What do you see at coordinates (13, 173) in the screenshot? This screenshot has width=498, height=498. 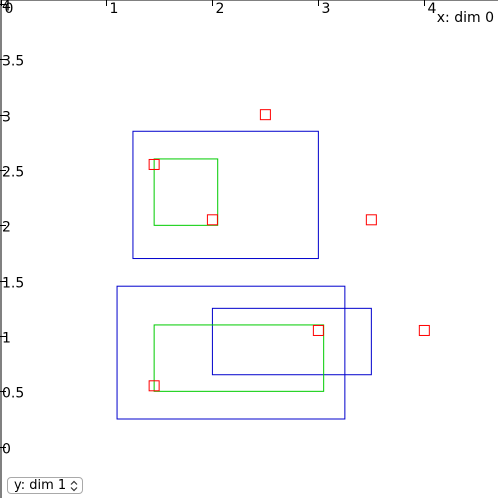 I see `y-tick-label: 2.5` at bounding box center [13, 173].